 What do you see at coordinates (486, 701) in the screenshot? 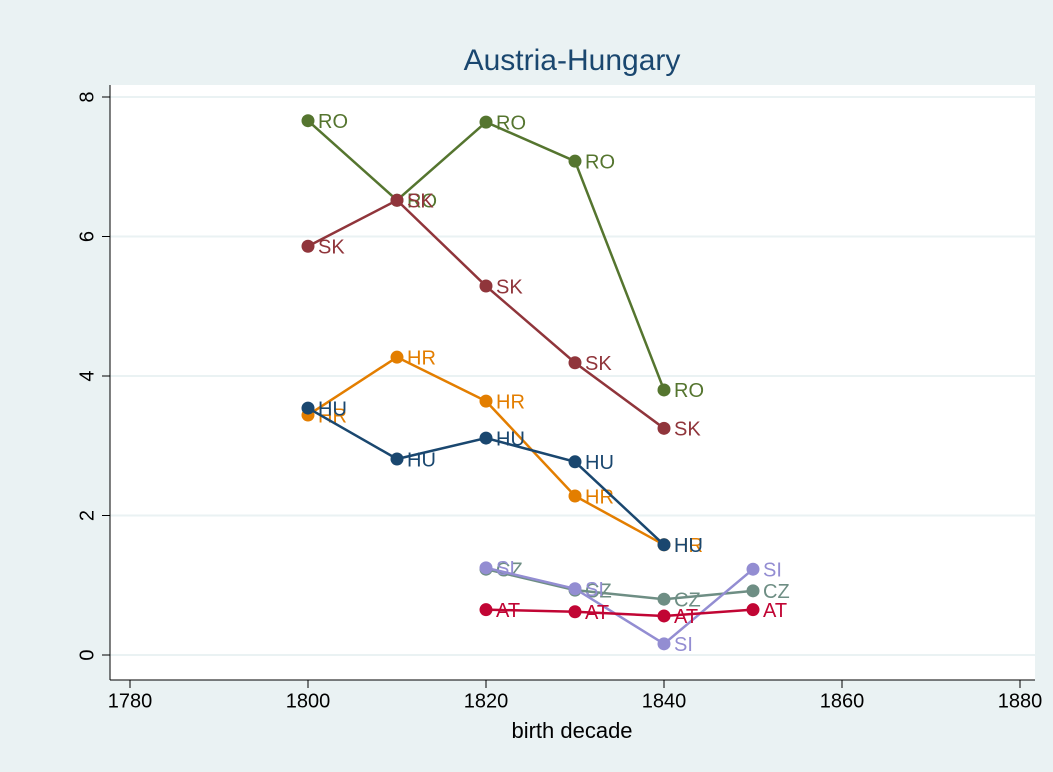
I see `x-tick-label: 1820` at bounding box center [486, 701].